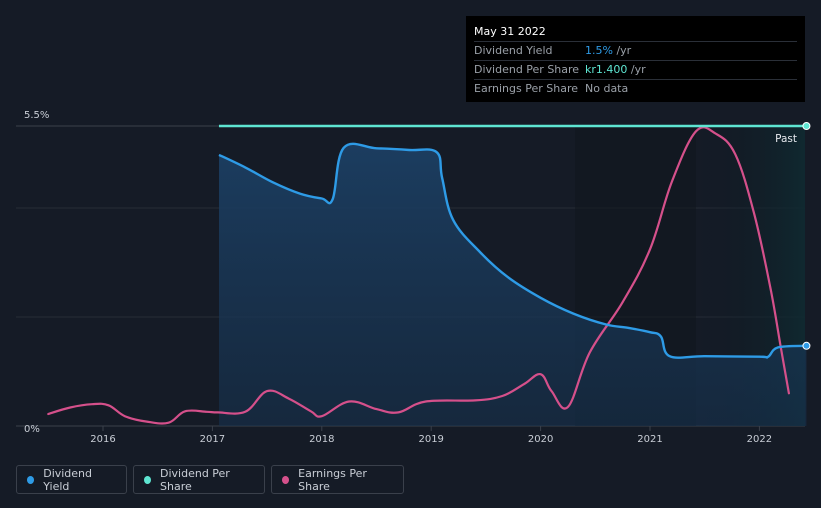 Image resolution: width=821 pixels, height=508 pixels. Describe the element at coordinates (332, 479) in the screenshot. I see `legend-label: Earnings Per Share` at that location.